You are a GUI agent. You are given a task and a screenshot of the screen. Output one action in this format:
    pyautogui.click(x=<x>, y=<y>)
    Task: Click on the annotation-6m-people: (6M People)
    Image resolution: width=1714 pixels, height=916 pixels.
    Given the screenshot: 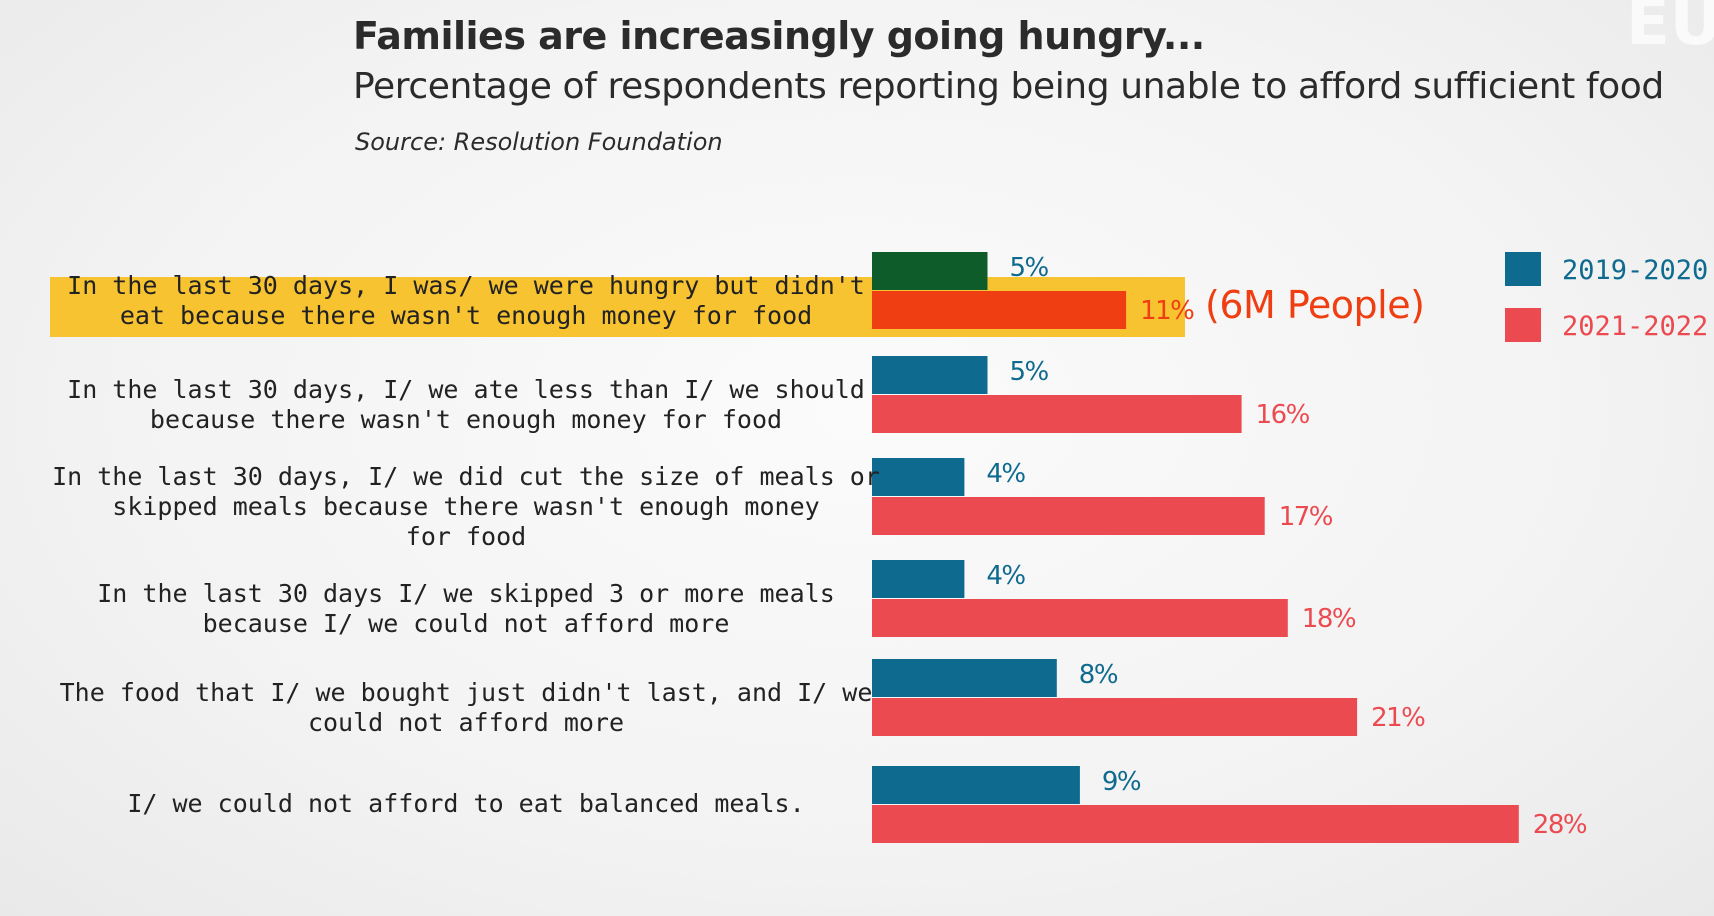 What is the action you would take?
    pyautogui.click(x=1314, y=305)
    